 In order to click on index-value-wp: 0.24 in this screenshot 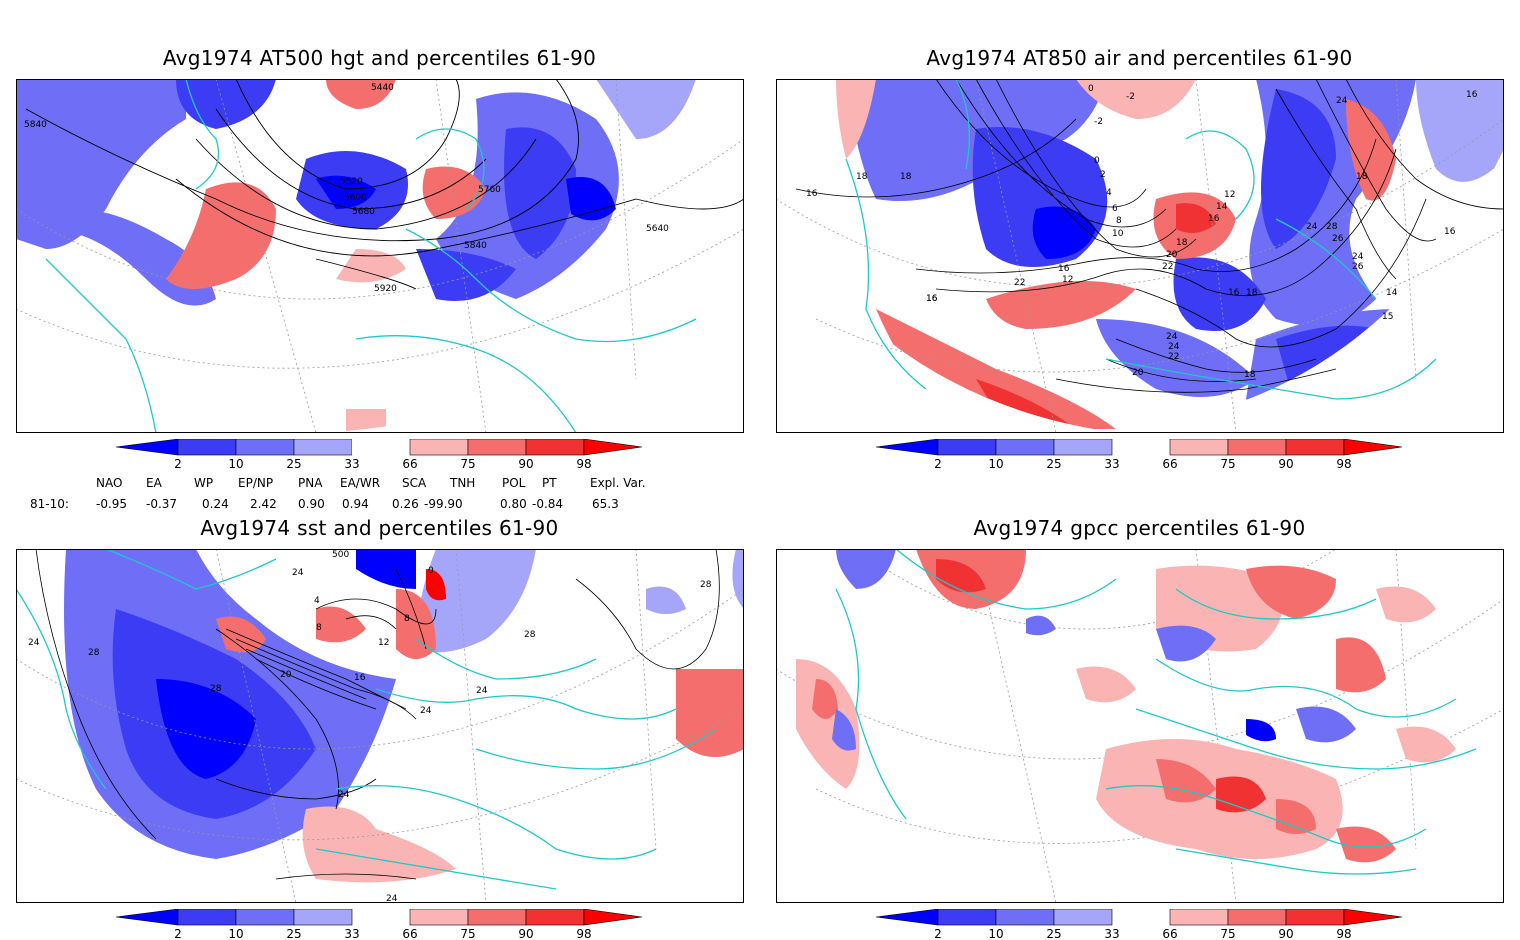, I will do `click(215, 504)`.